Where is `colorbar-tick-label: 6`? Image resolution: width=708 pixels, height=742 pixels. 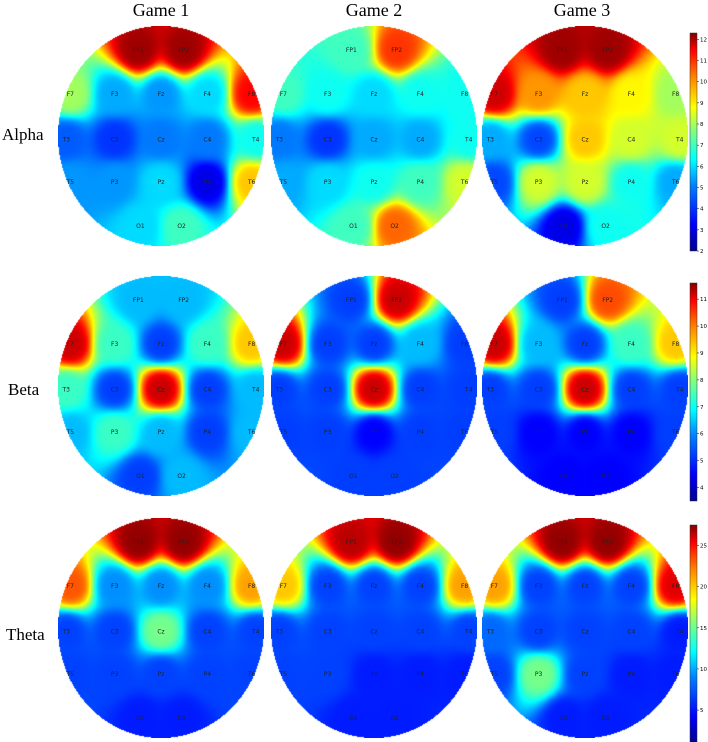
colorbar-tick-label: 6 is located at coordinates (702, 167).